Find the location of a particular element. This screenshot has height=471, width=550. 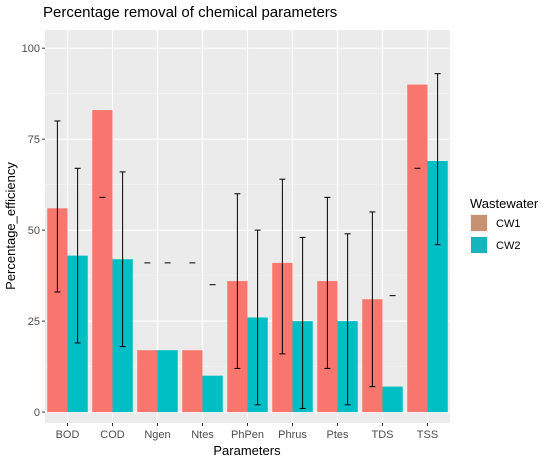

legend-swatch-cw2 is located at coordinates (479, 245).